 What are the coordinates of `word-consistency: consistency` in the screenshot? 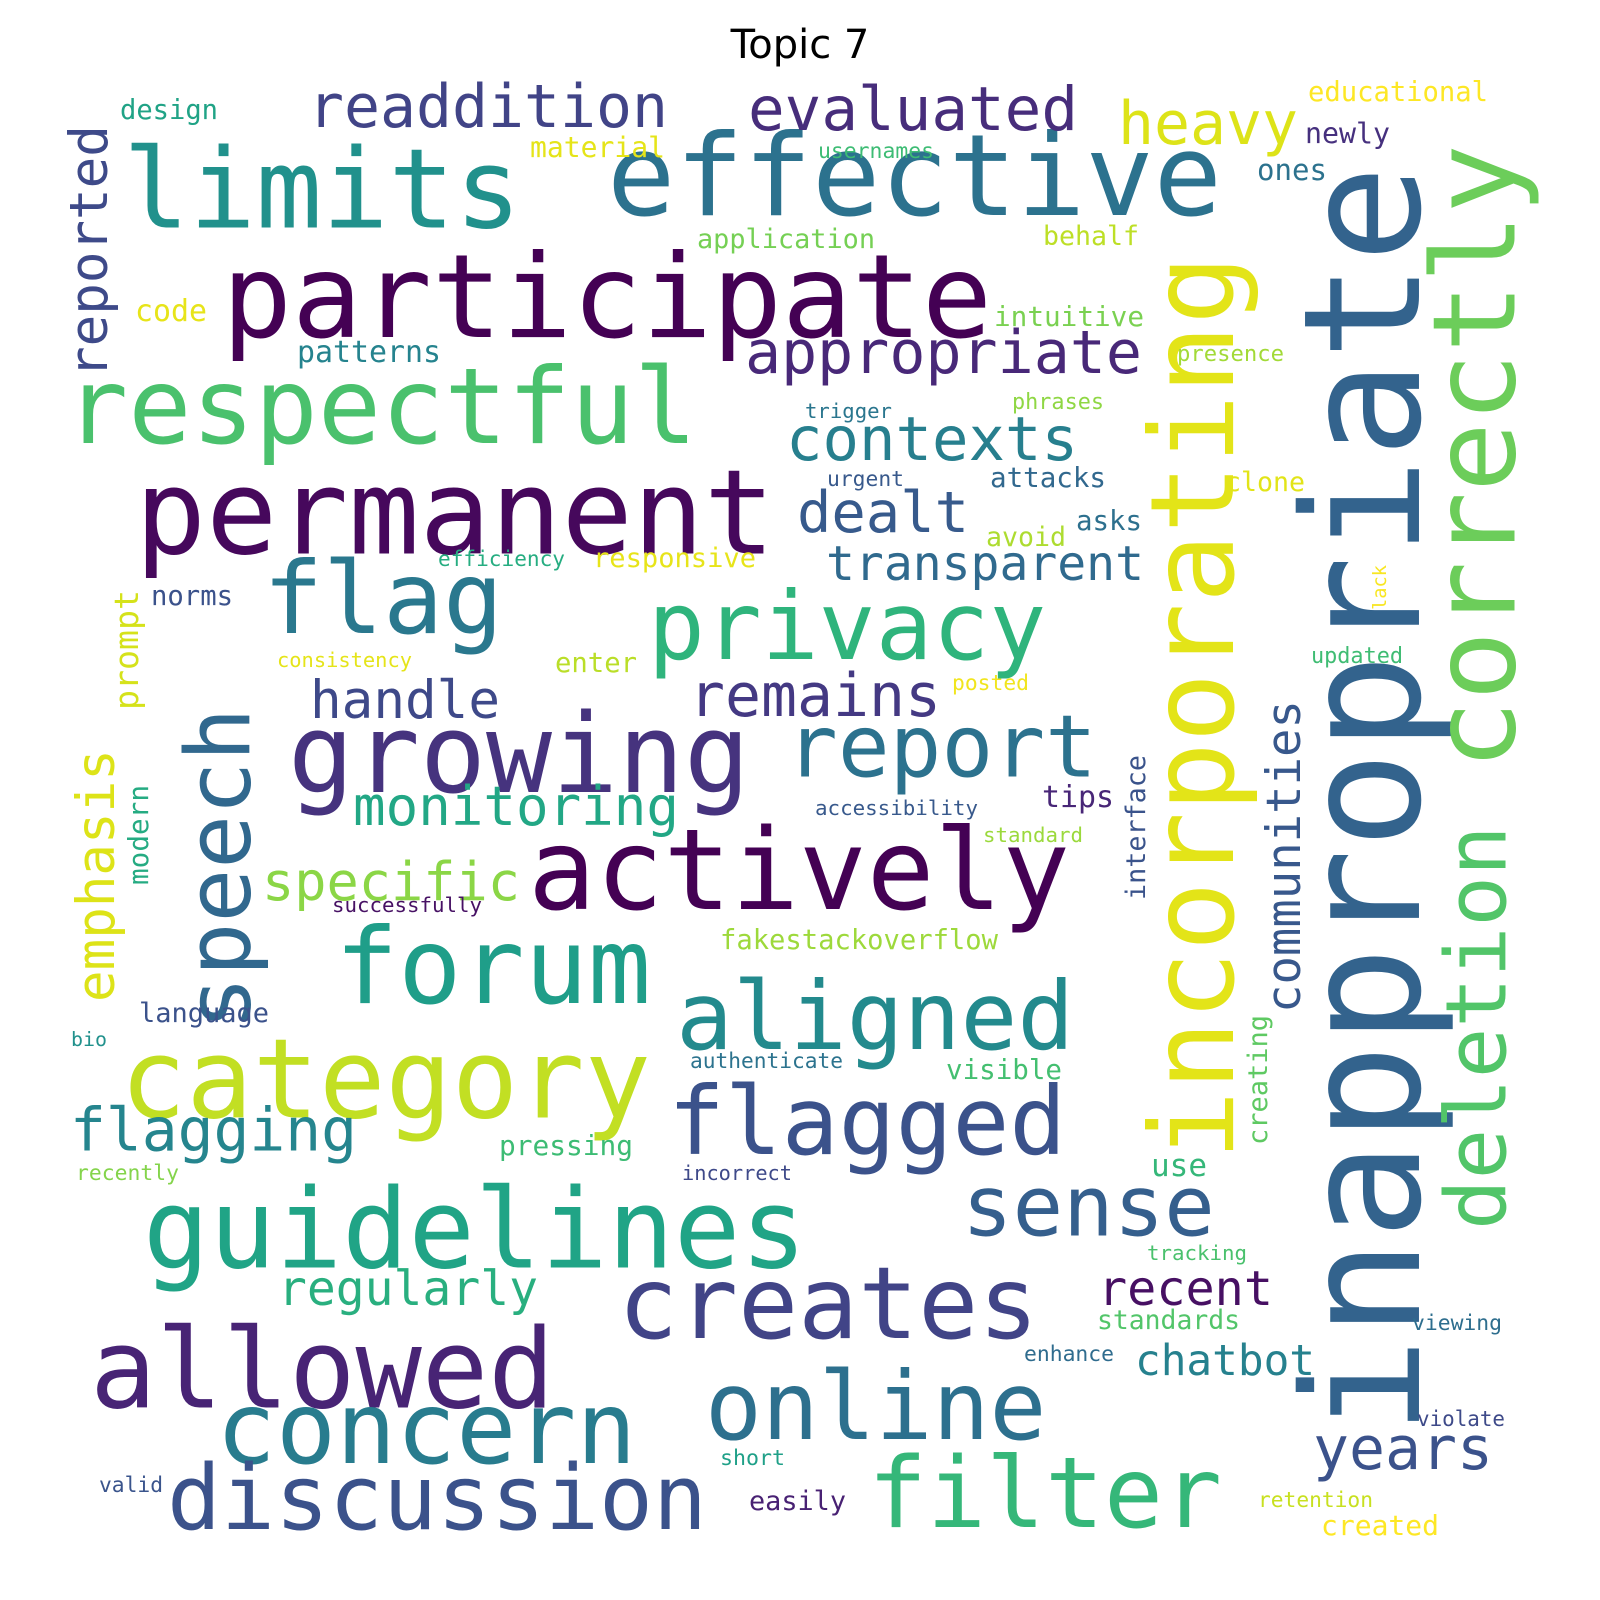 It's located at (345, 660).